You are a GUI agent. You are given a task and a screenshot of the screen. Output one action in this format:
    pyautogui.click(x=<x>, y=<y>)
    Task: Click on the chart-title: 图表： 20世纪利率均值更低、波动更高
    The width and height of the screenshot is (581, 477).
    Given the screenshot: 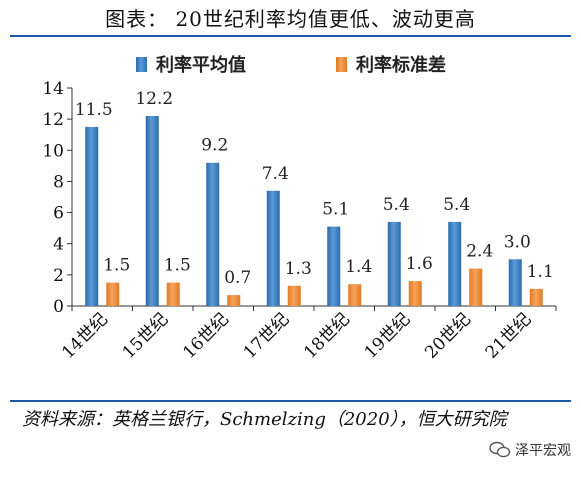 What is the action you would take?
    pyautogui.click(x=290, y=18)
    